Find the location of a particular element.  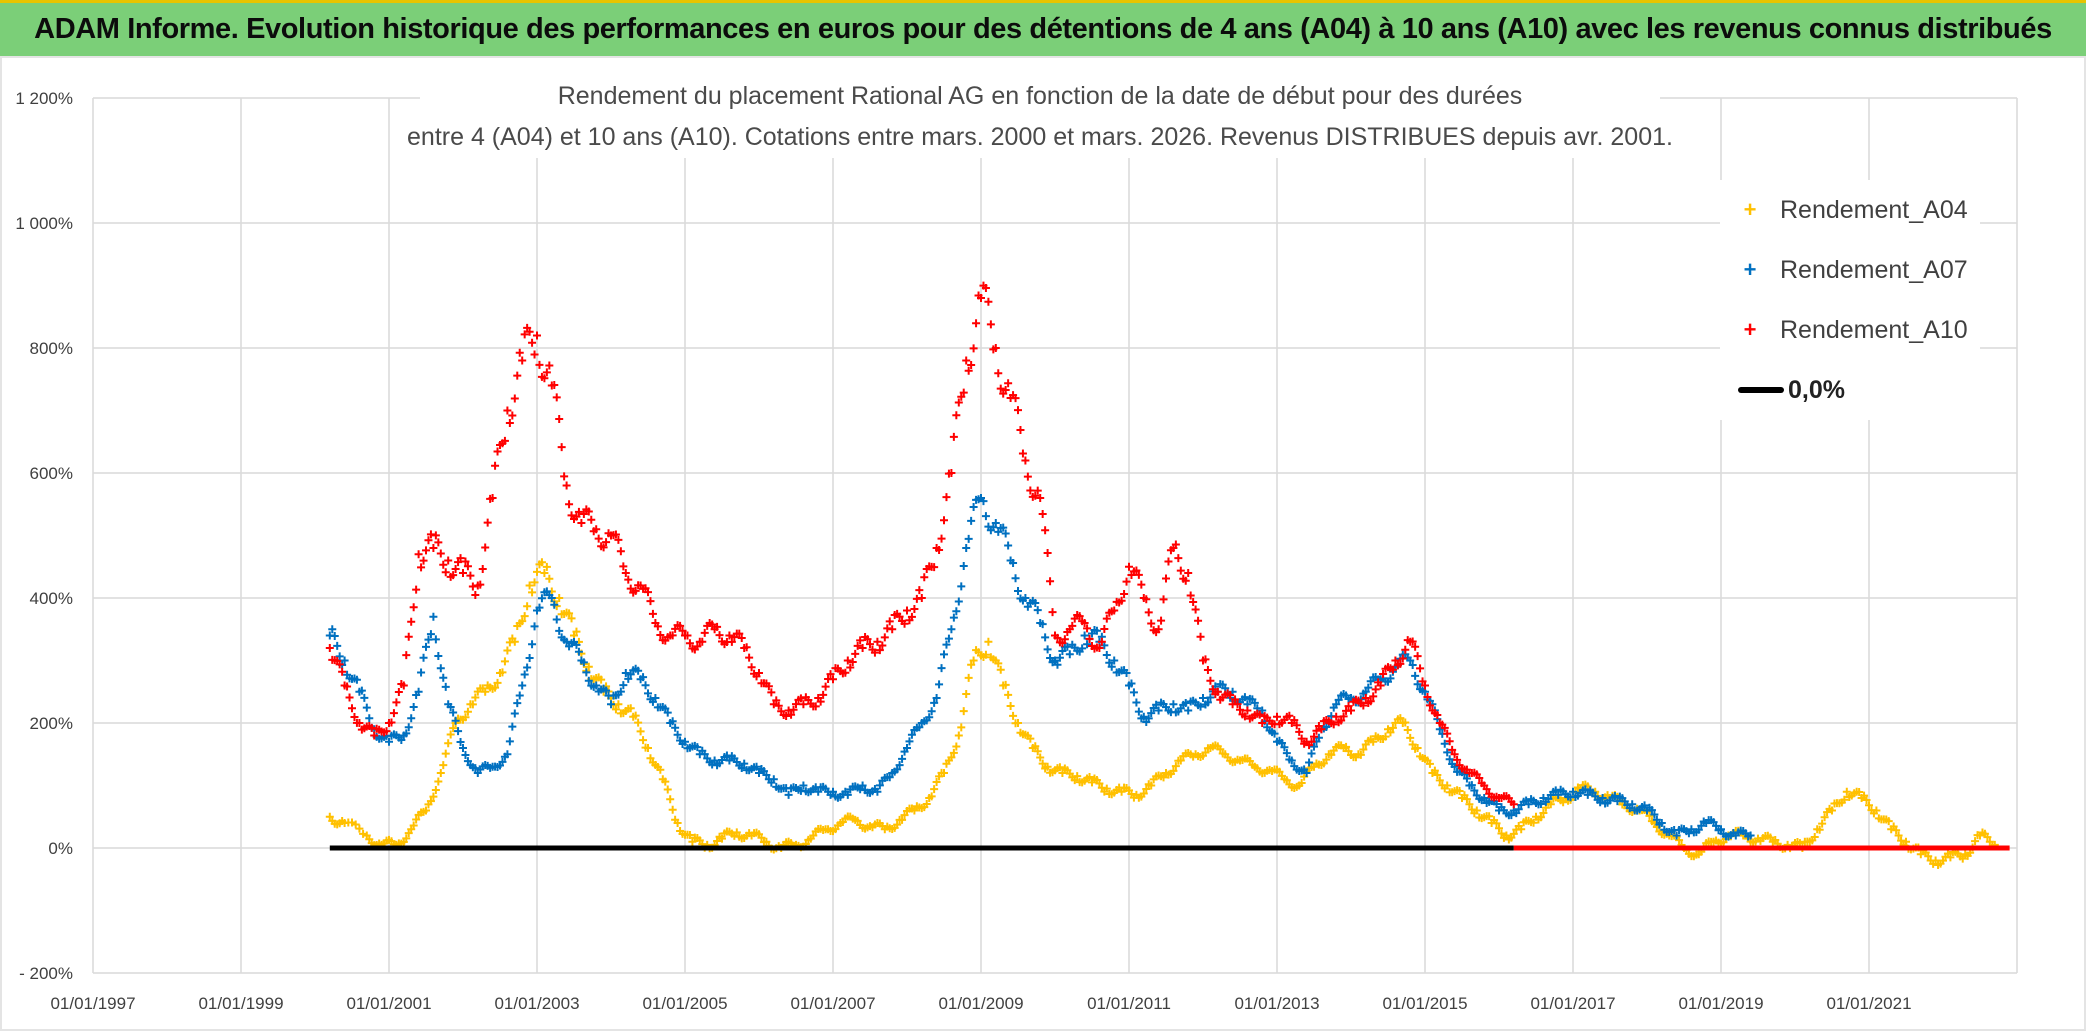

legend-item-a04: + Rendement_A04 is located at coordinates (1850, 210).